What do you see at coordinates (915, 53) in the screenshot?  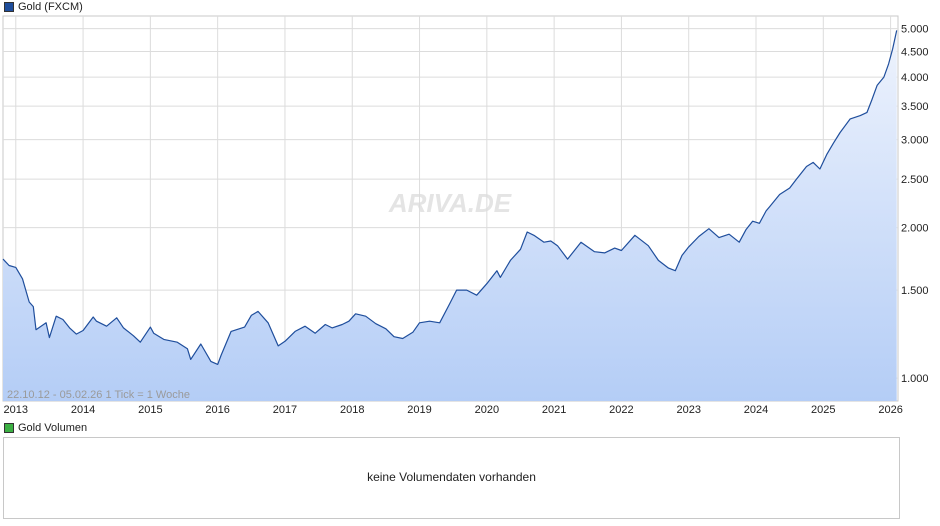 I see `y-tick-label: 4.500` at bounding box center [915, 53].